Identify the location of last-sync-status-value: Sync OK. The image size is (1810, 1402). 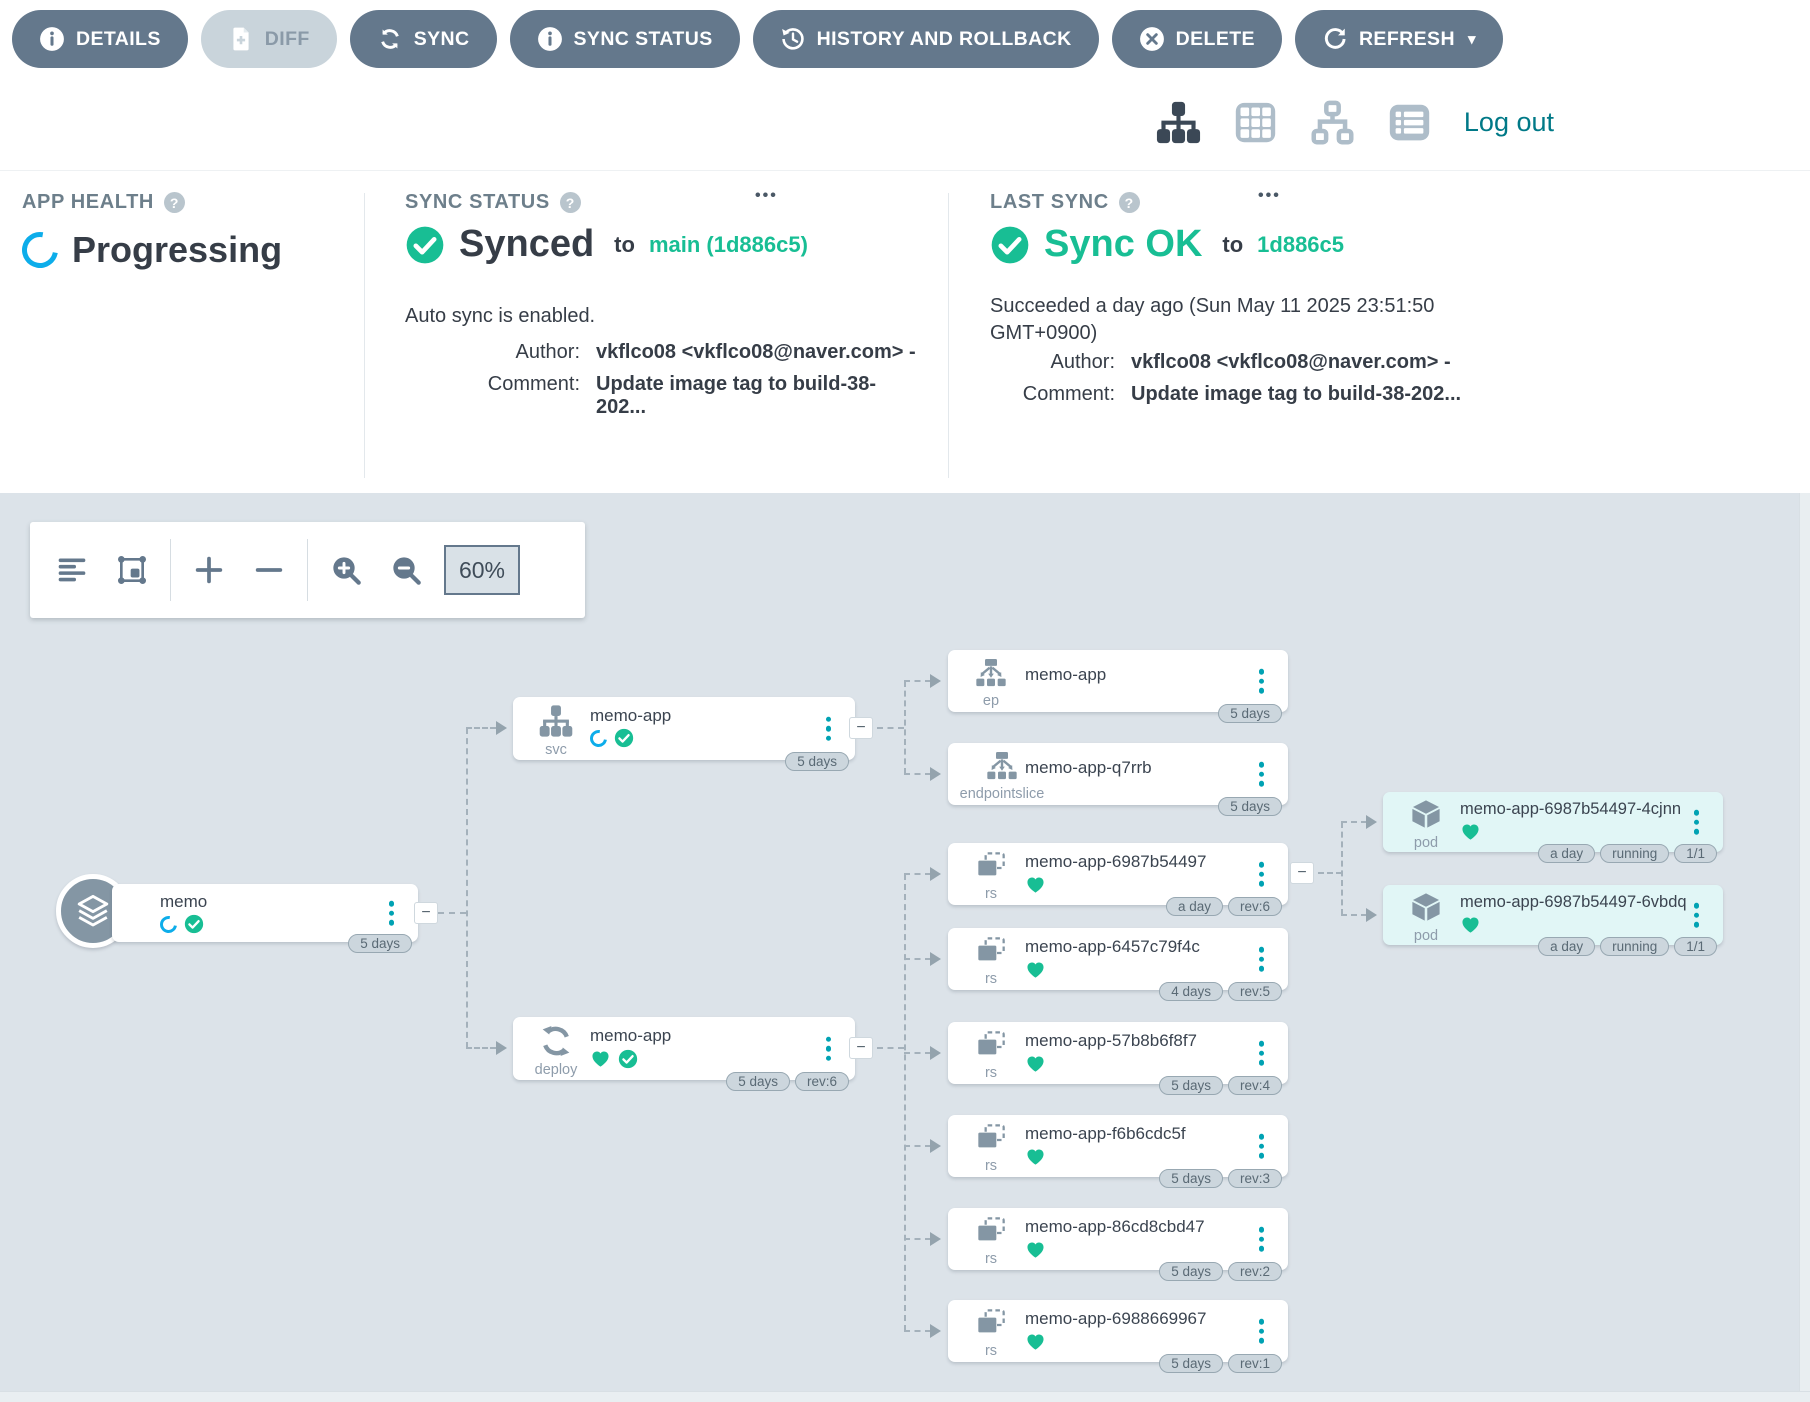
(1123, 244).